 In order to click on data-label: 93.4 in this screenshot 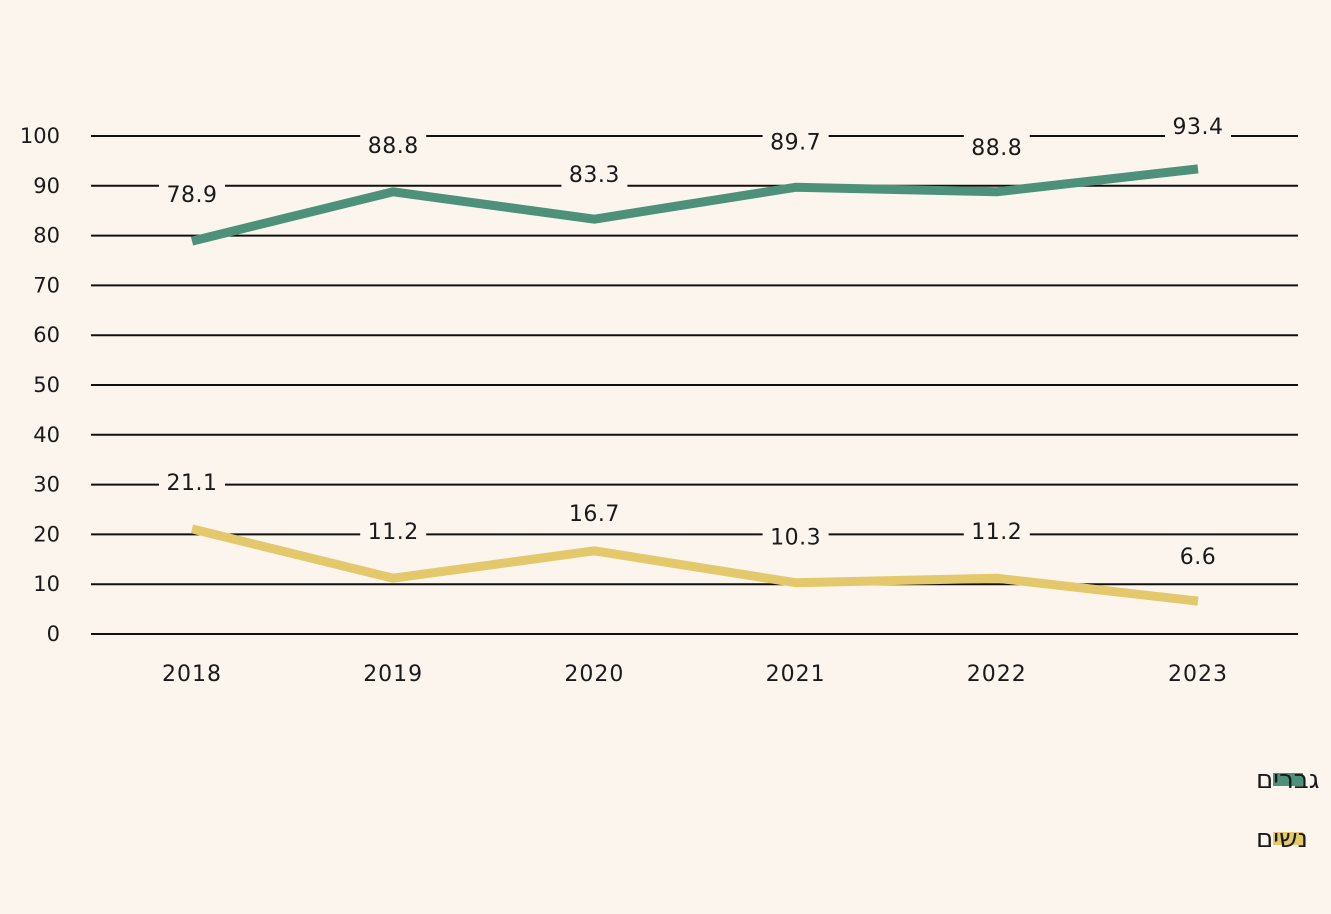, I will do `click(1198, 127)`.